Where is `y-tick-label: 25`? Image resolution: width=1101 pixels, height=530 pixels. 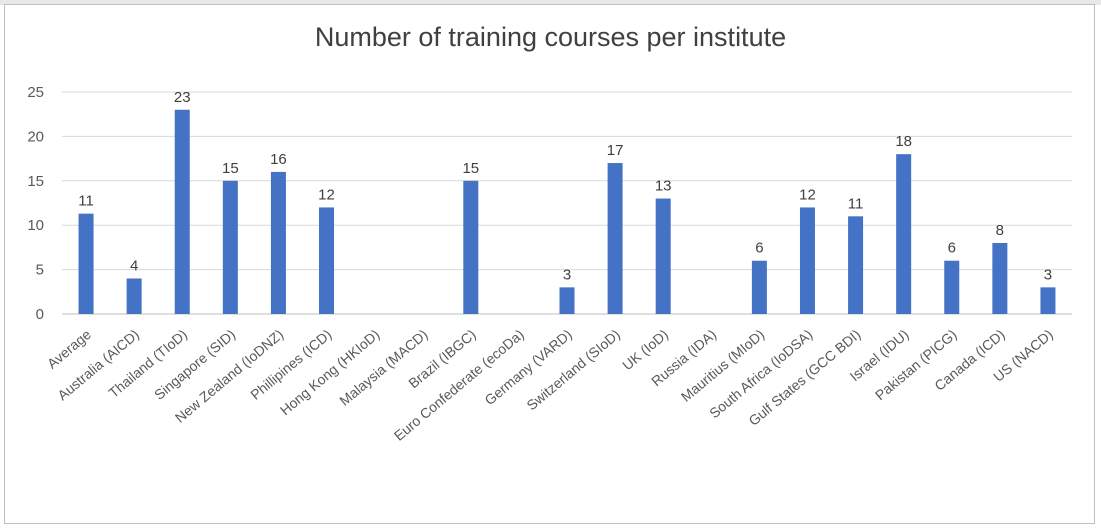 y-tick-label: 25 is located at coordinates (35, 92).